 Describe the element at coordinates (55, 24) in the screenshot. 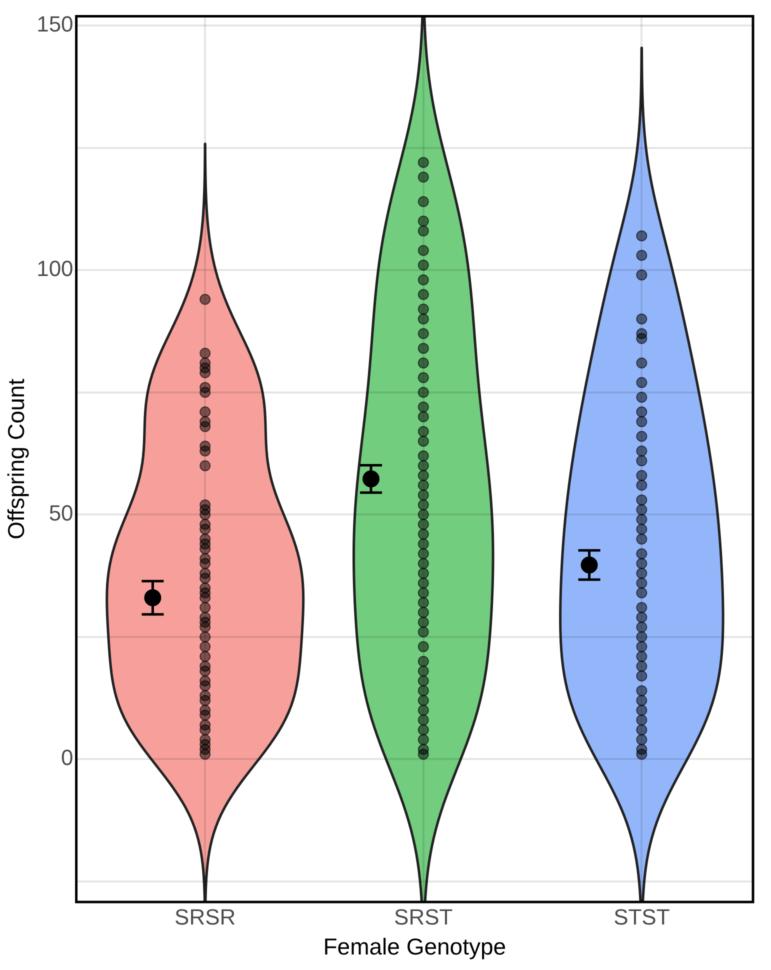

I see `y-tick-label: 150` at that location.